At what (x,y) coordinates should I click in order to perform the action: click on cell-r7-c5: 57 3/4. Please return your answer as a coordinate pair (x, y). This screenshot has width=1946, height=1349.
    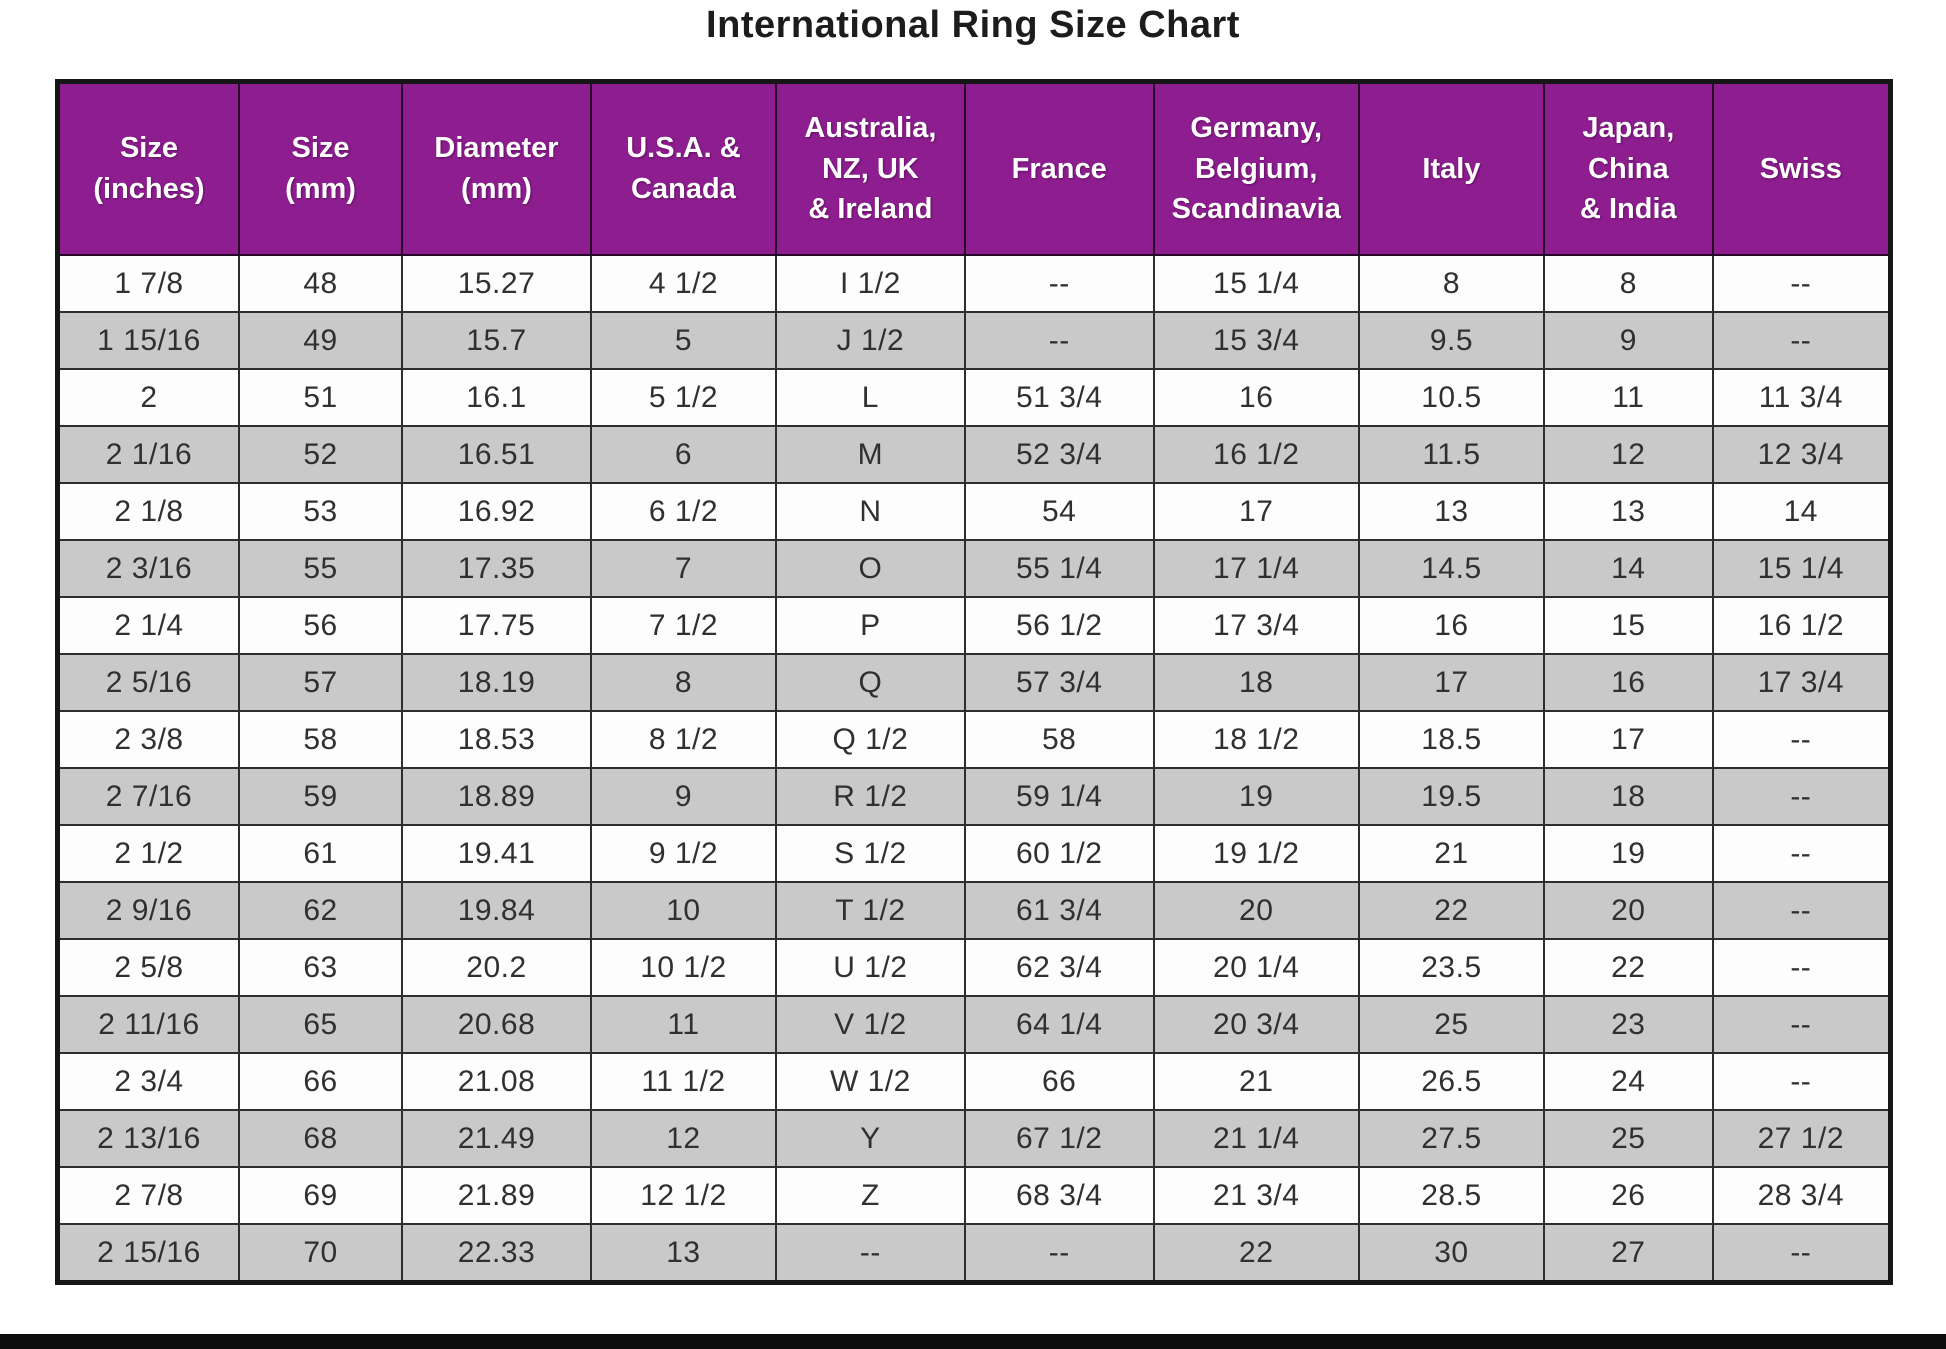
    Looking at the image, I should click on (1059, 682).